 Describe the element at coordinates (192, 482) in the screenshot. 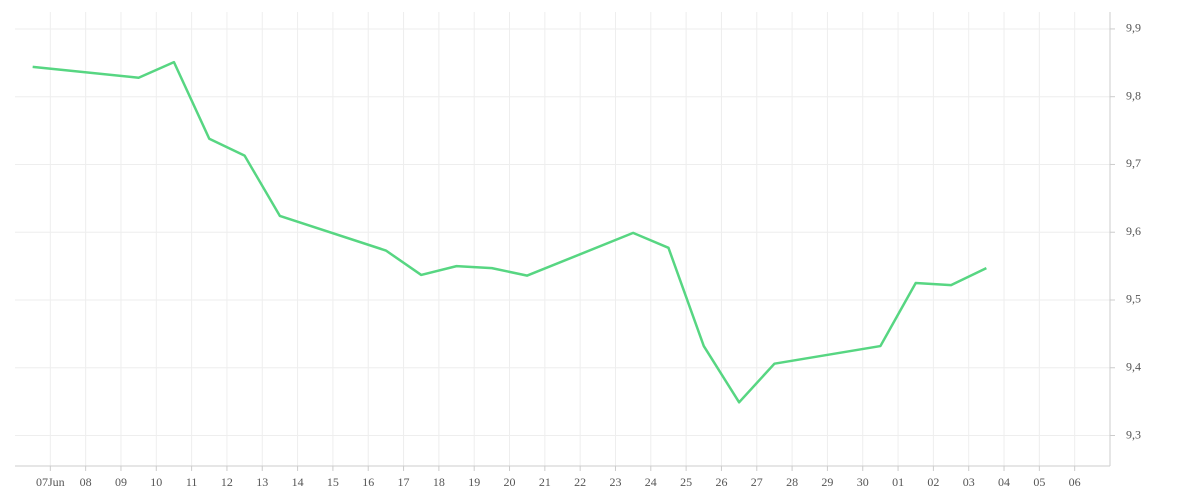

I see `x-tick-label: 11` at that location.